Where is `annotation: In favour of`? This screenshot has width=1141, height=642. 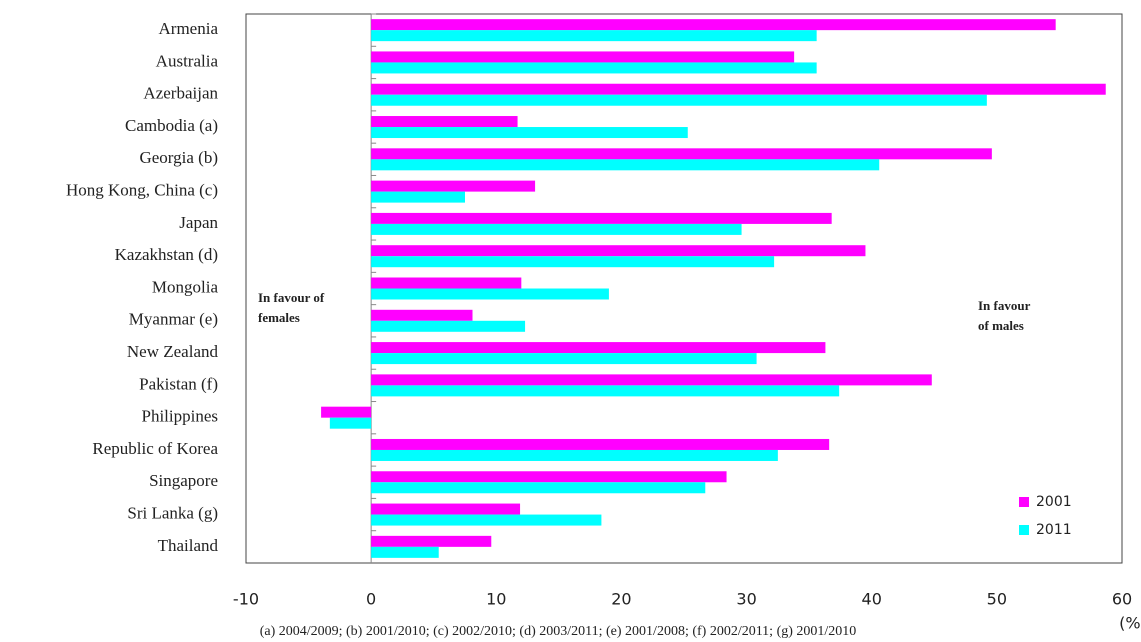
annotation: In favour of is located at coordinates (291, 297).